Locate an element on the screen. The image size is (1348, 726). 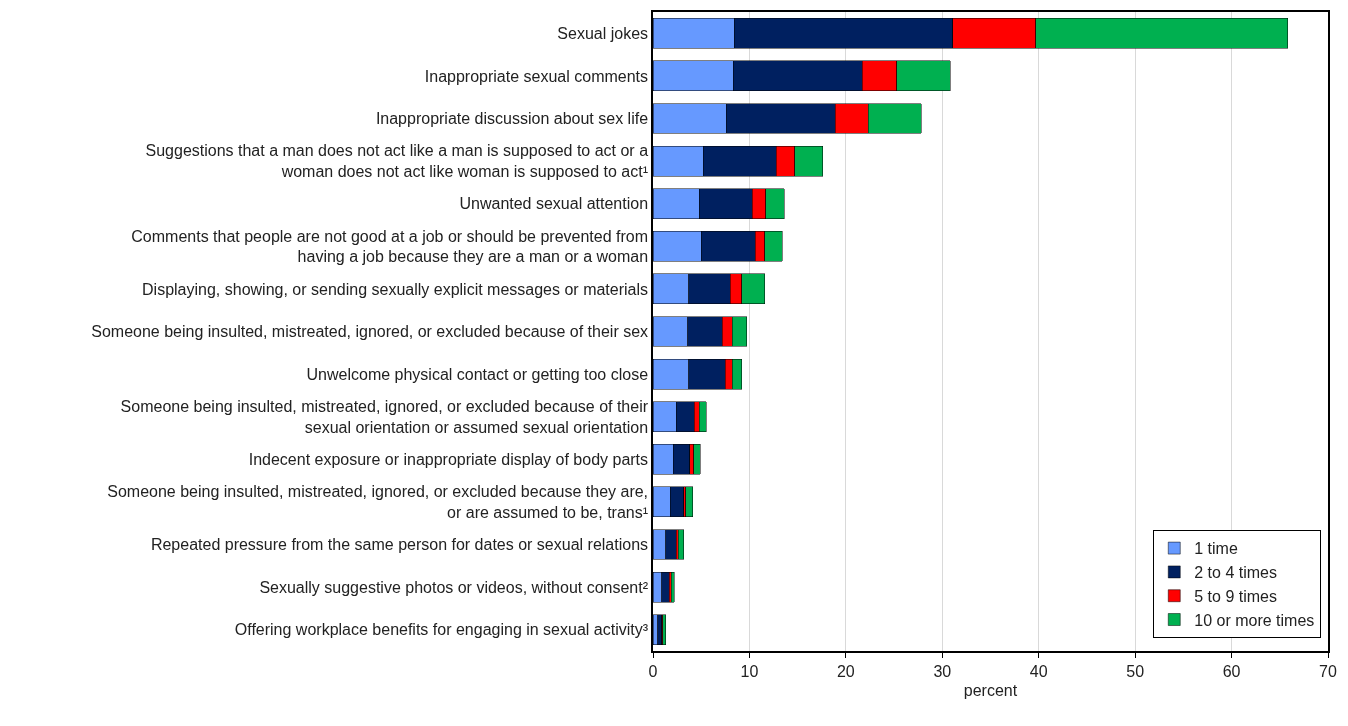
y-tick-label: Offering workplace benefits for engaging in sexual activity³ is located at coordinates (441, 630).